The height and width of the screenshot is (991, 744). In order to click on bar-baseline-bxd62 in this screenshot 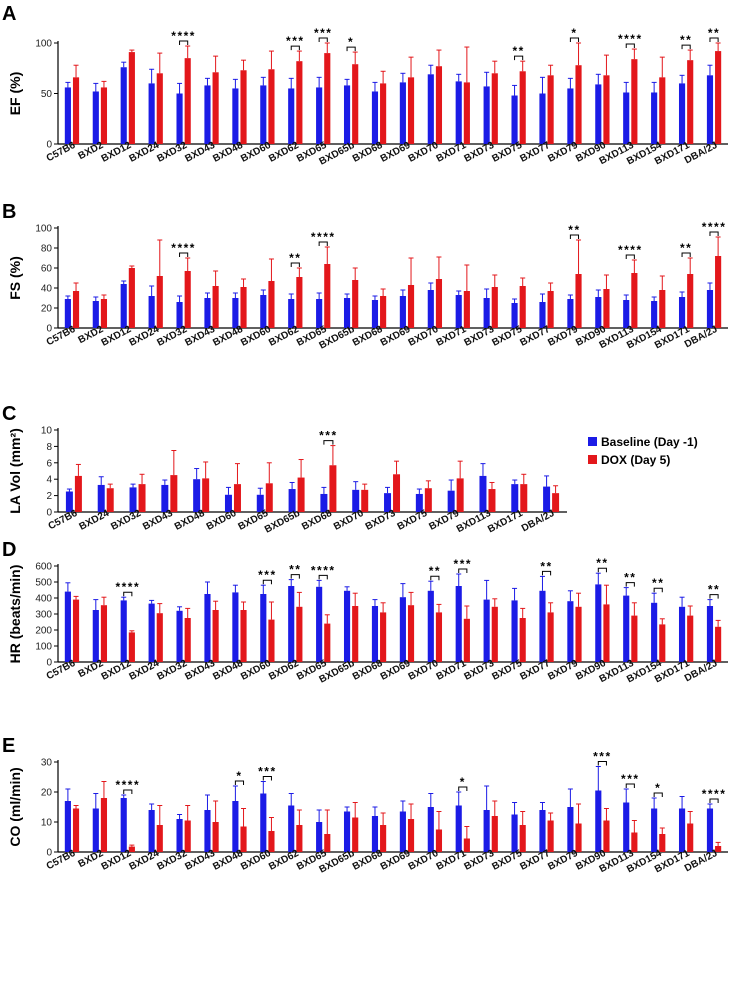, I will do `click(291, 828)`.